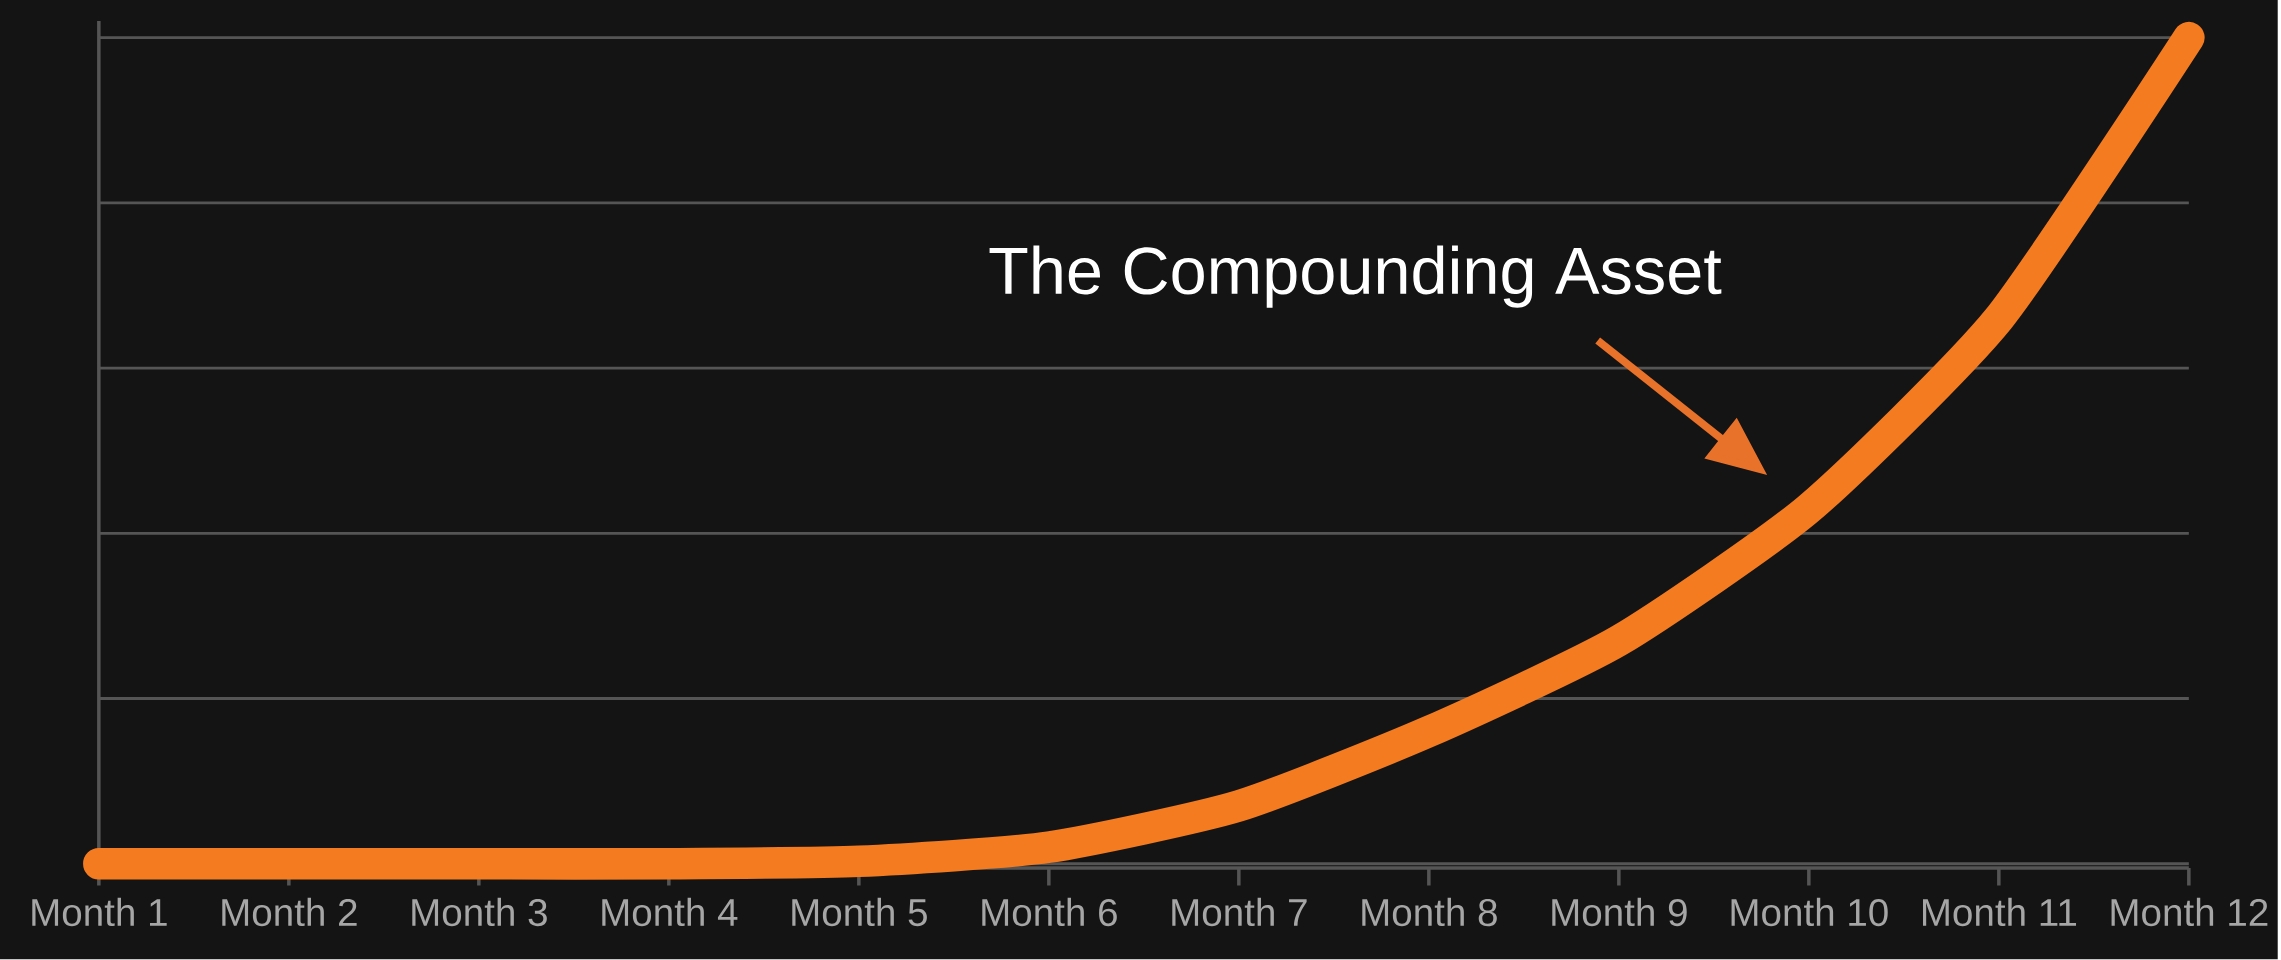 This screenshot has height=960, width=2281. I want to click on x-tick-label: Month 5, so click(859, 912).